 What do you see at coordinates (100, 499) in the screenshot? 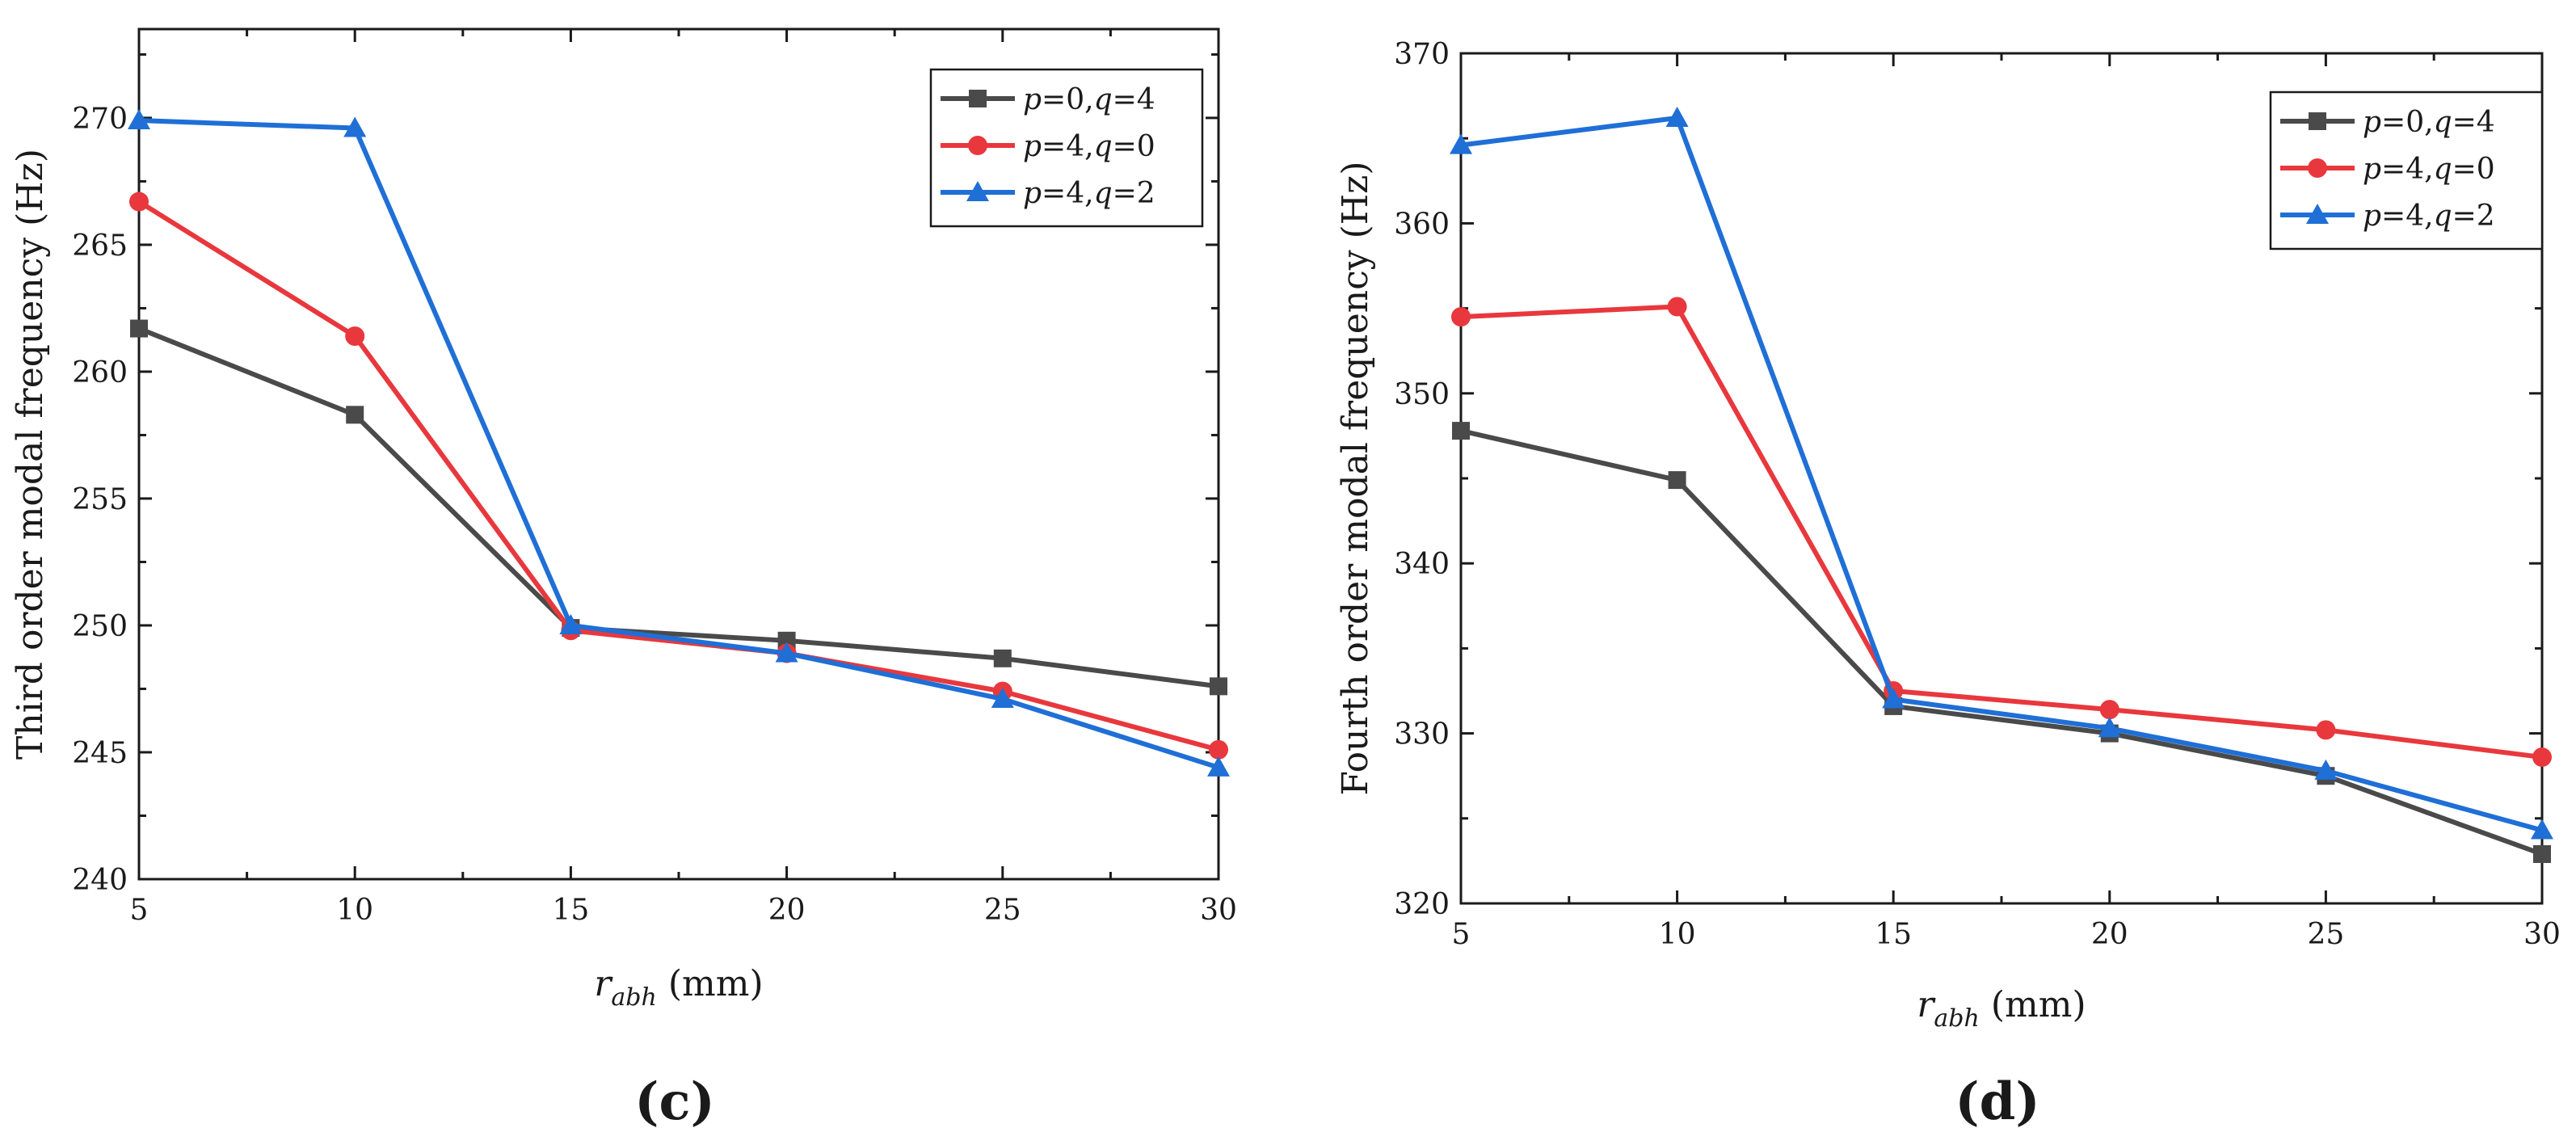
I see `y-tick-label: 255` at bounding box center [100, 499].